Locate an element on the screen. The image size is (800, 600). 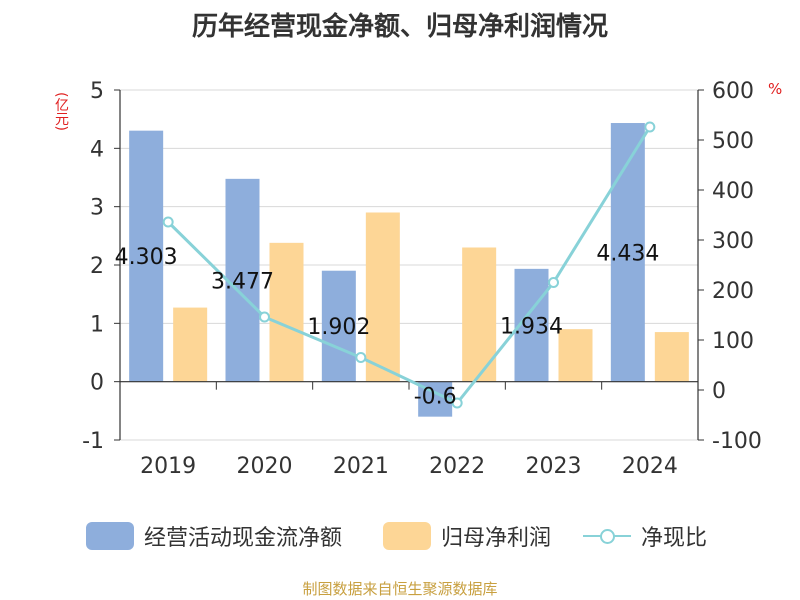
right-tick-label: 500 is located at coordinates (733, 141).